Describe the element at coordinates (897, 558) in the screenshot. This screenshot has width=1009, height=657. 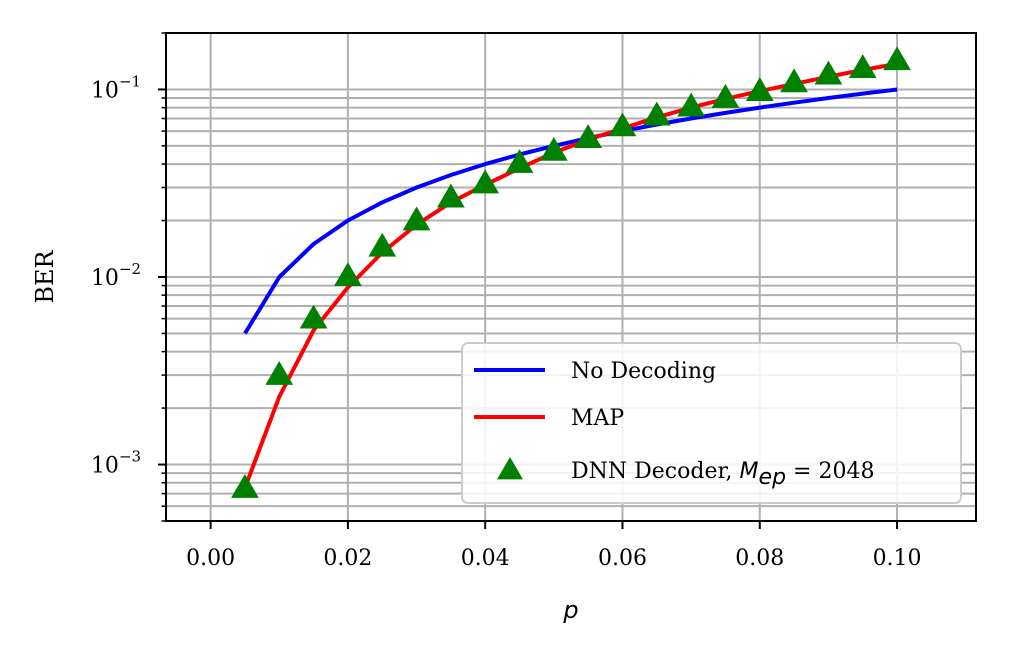
I see `x-tick-label: 0.10` at that location.